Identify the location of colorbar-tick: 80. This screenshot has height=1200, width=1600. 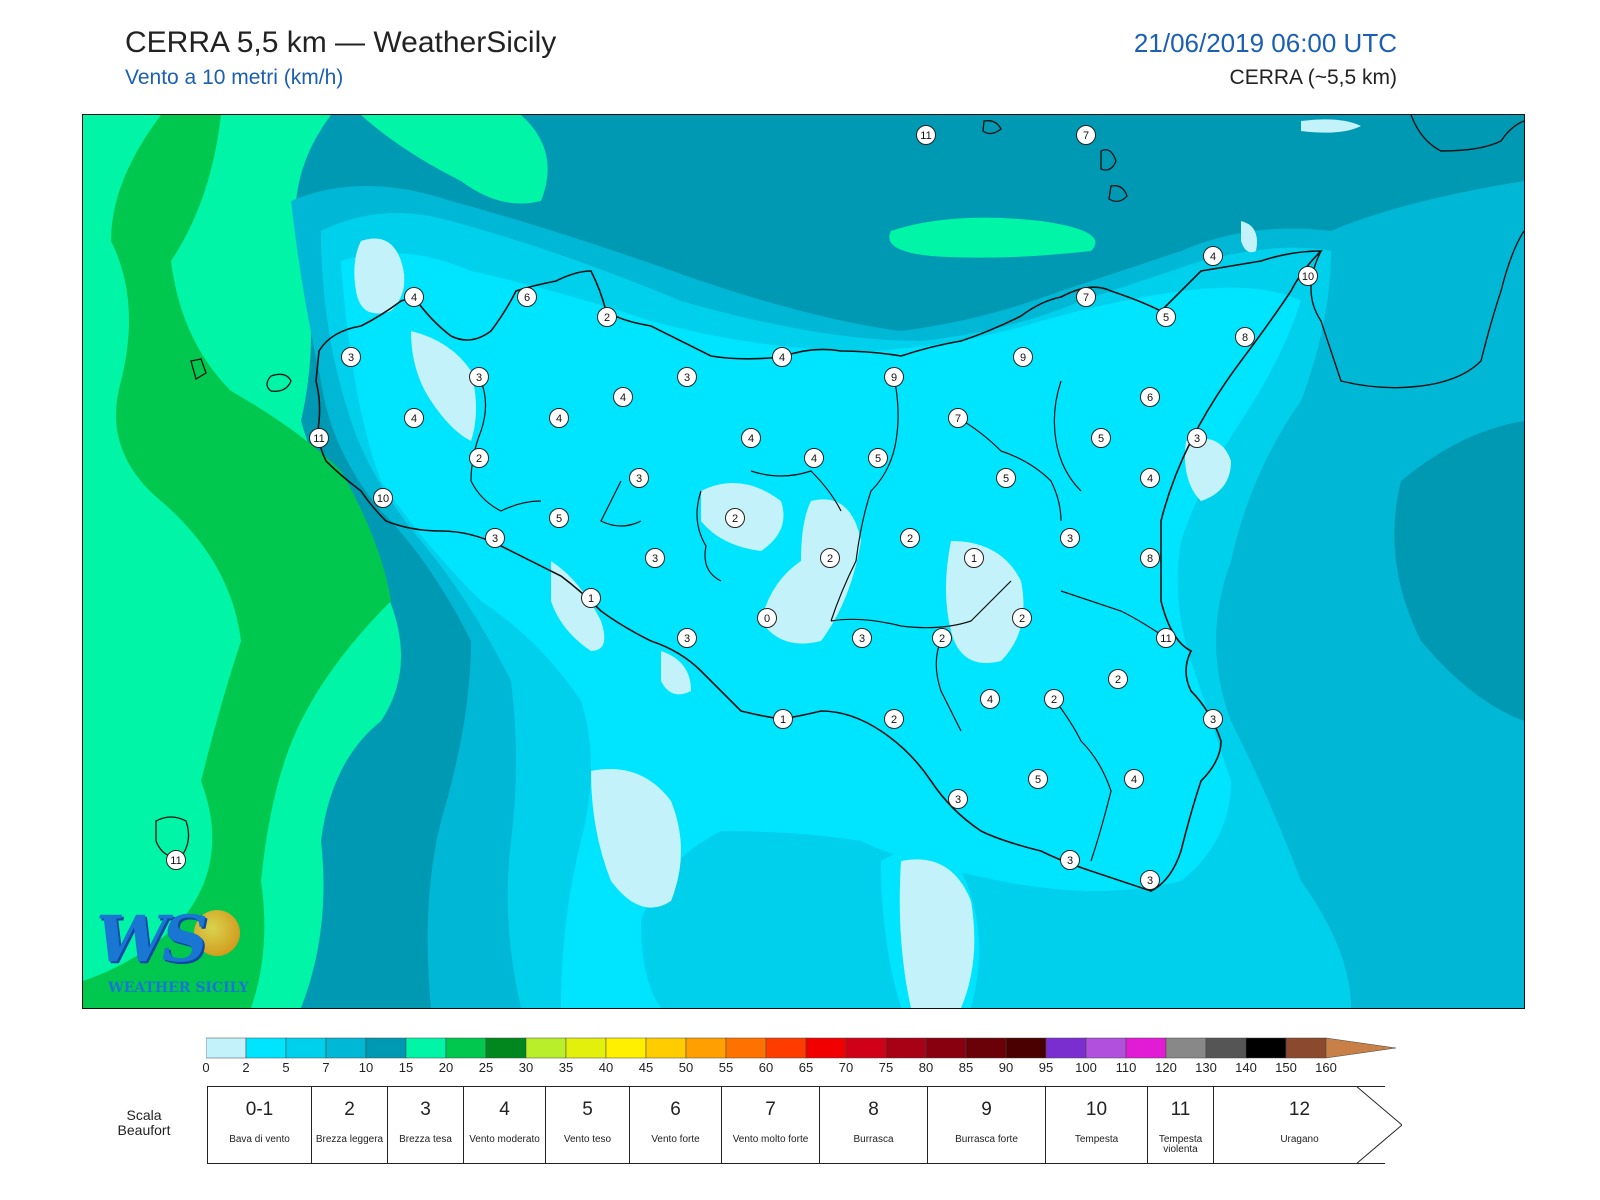
(926, 1067).